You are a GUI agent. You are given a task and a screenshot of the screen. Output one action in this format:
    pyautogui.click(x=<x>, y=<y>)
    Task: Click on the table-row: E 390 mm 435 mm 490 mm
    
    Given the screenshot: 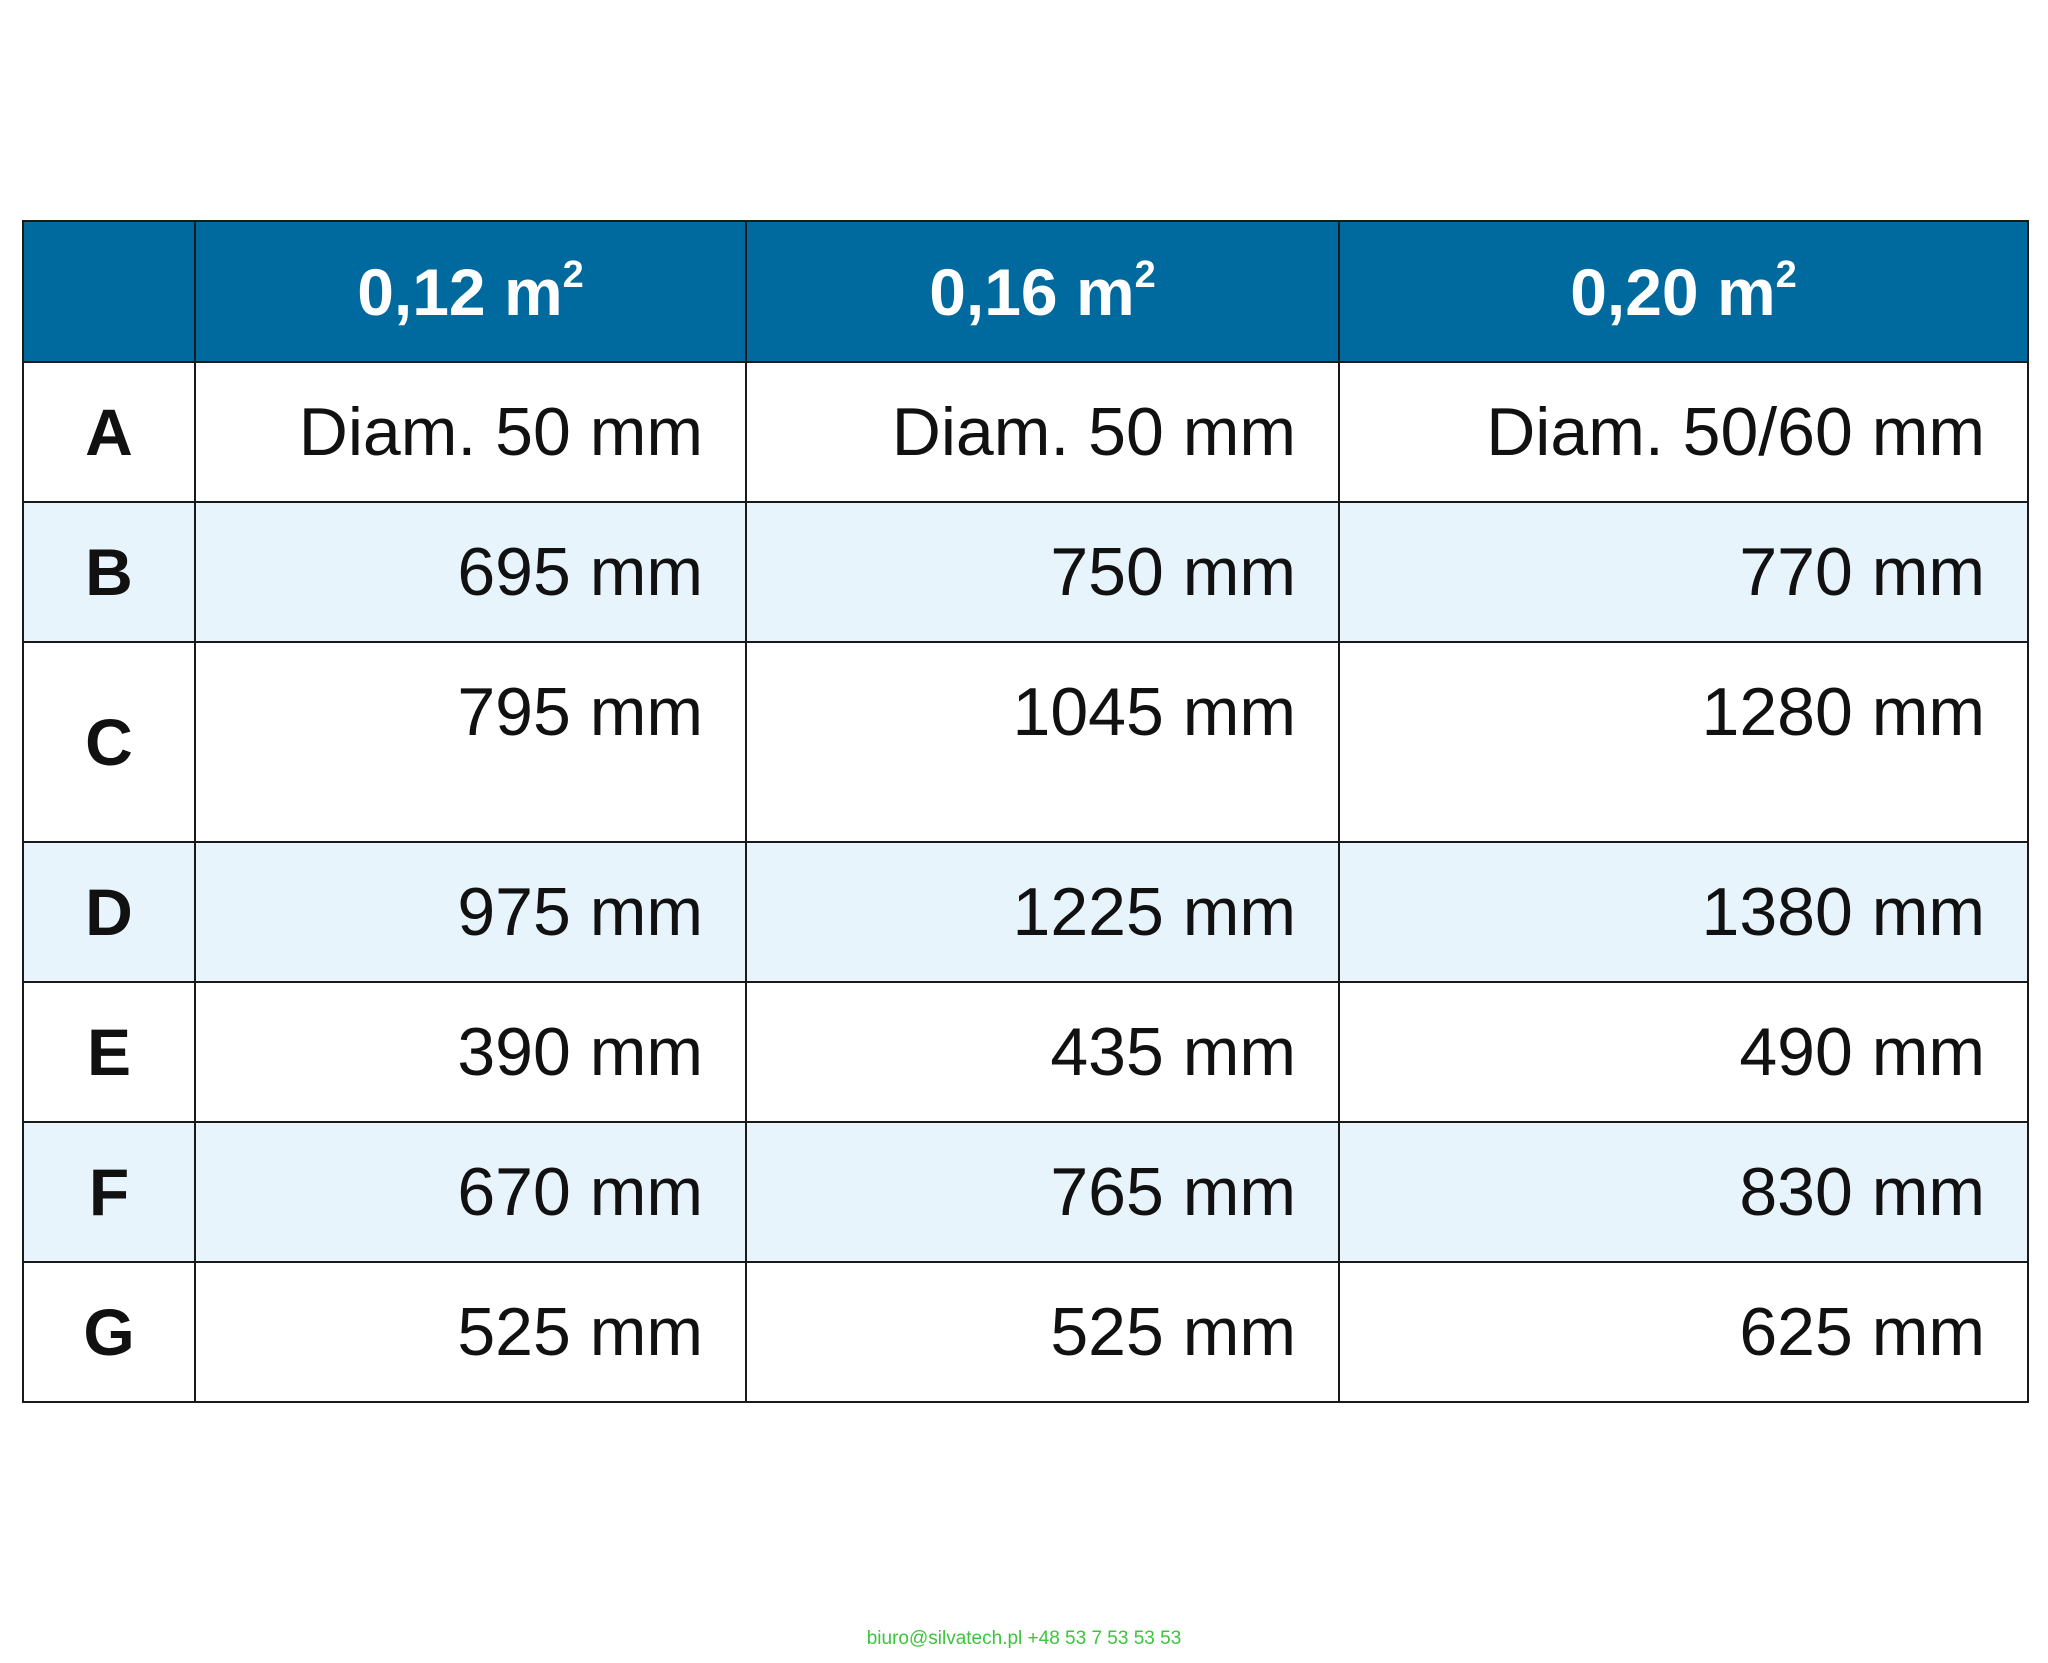 What is the action you would take?
    pyautogui.click(x=1025, y=1052)
    